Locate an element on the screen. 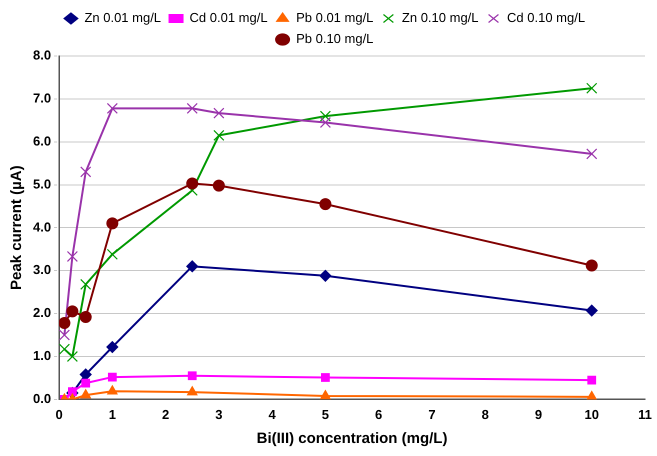 This screenshot has height=456, width=657. y-tick-label: 8.0 is located at coordinates (42, 55).